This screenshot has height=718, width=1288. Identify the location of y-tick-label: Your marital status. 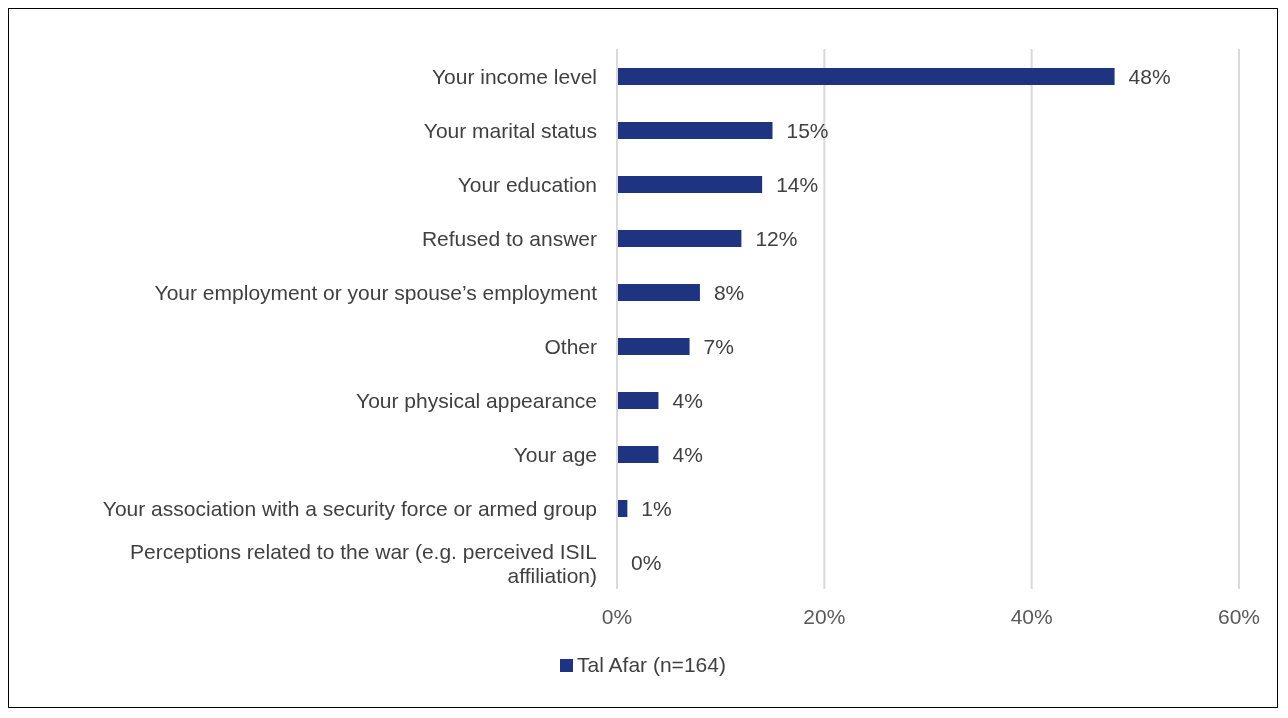
(510, 130).